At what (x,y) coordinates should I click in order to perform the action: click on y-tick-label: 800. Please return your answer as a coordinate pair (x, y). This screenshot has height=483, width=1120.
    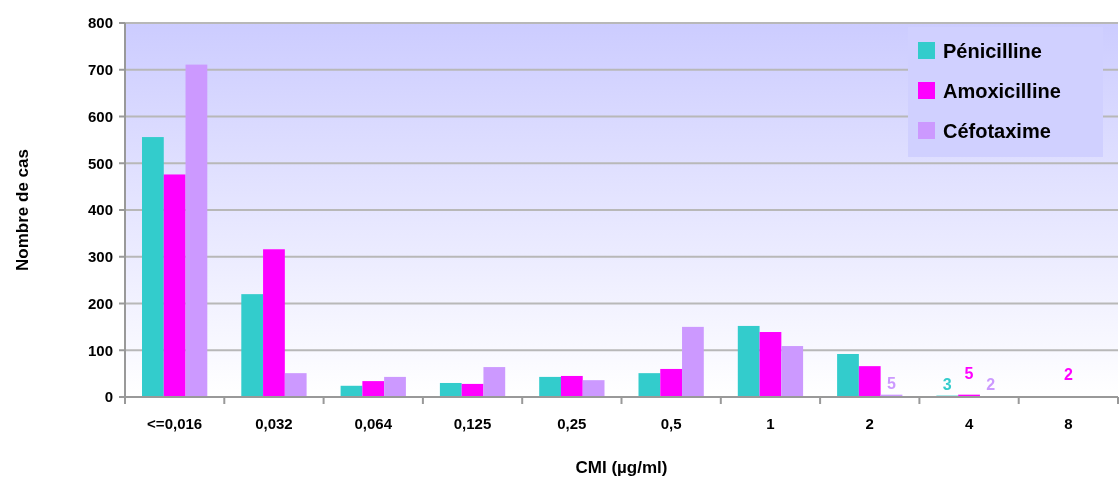
    Looking at the image, I should click on (100, 23).